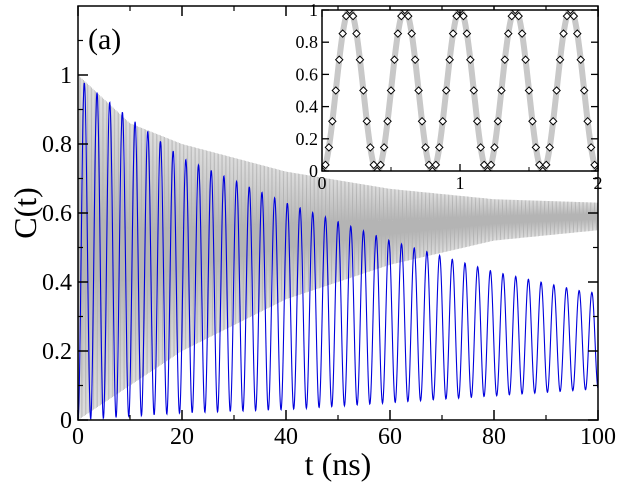 The image size is (620, 485). I want to click on y-tick-label: 0.6, so click(57, 214).